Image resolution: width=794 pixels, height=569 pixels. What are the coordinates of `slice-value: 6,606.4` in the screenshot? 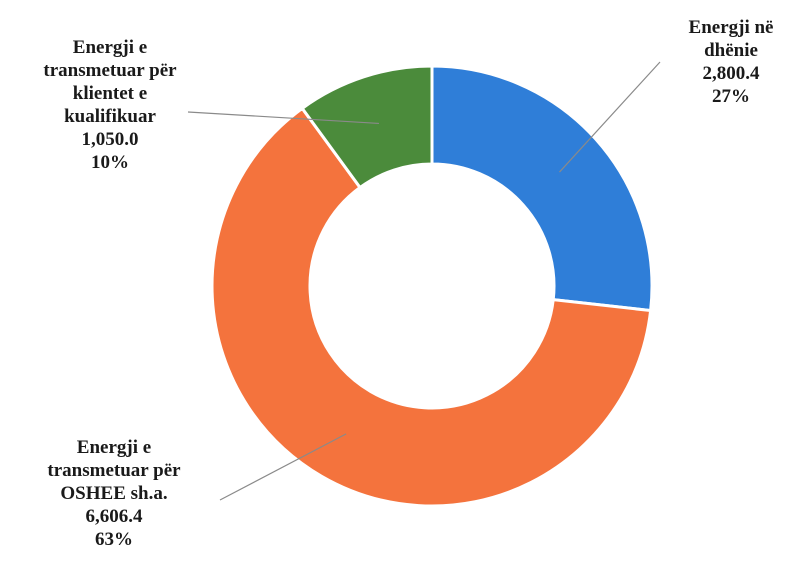 It's located at (114, 516).